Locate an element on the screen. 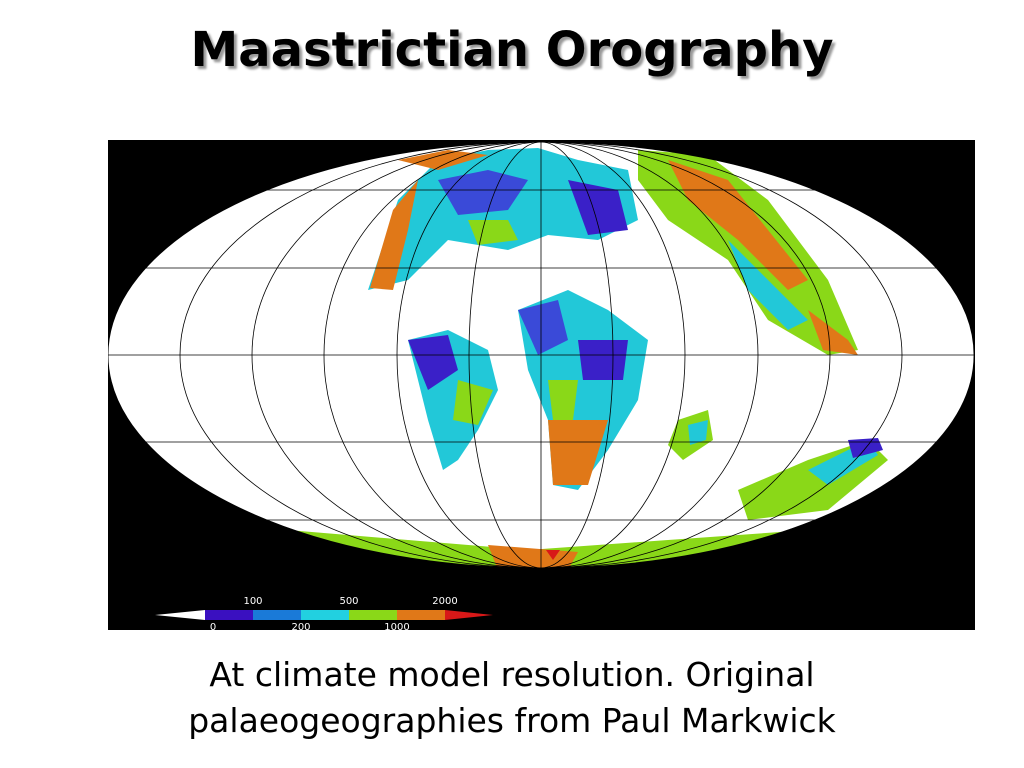  colorbar-label: 100 is located at coordinates (252, 601).